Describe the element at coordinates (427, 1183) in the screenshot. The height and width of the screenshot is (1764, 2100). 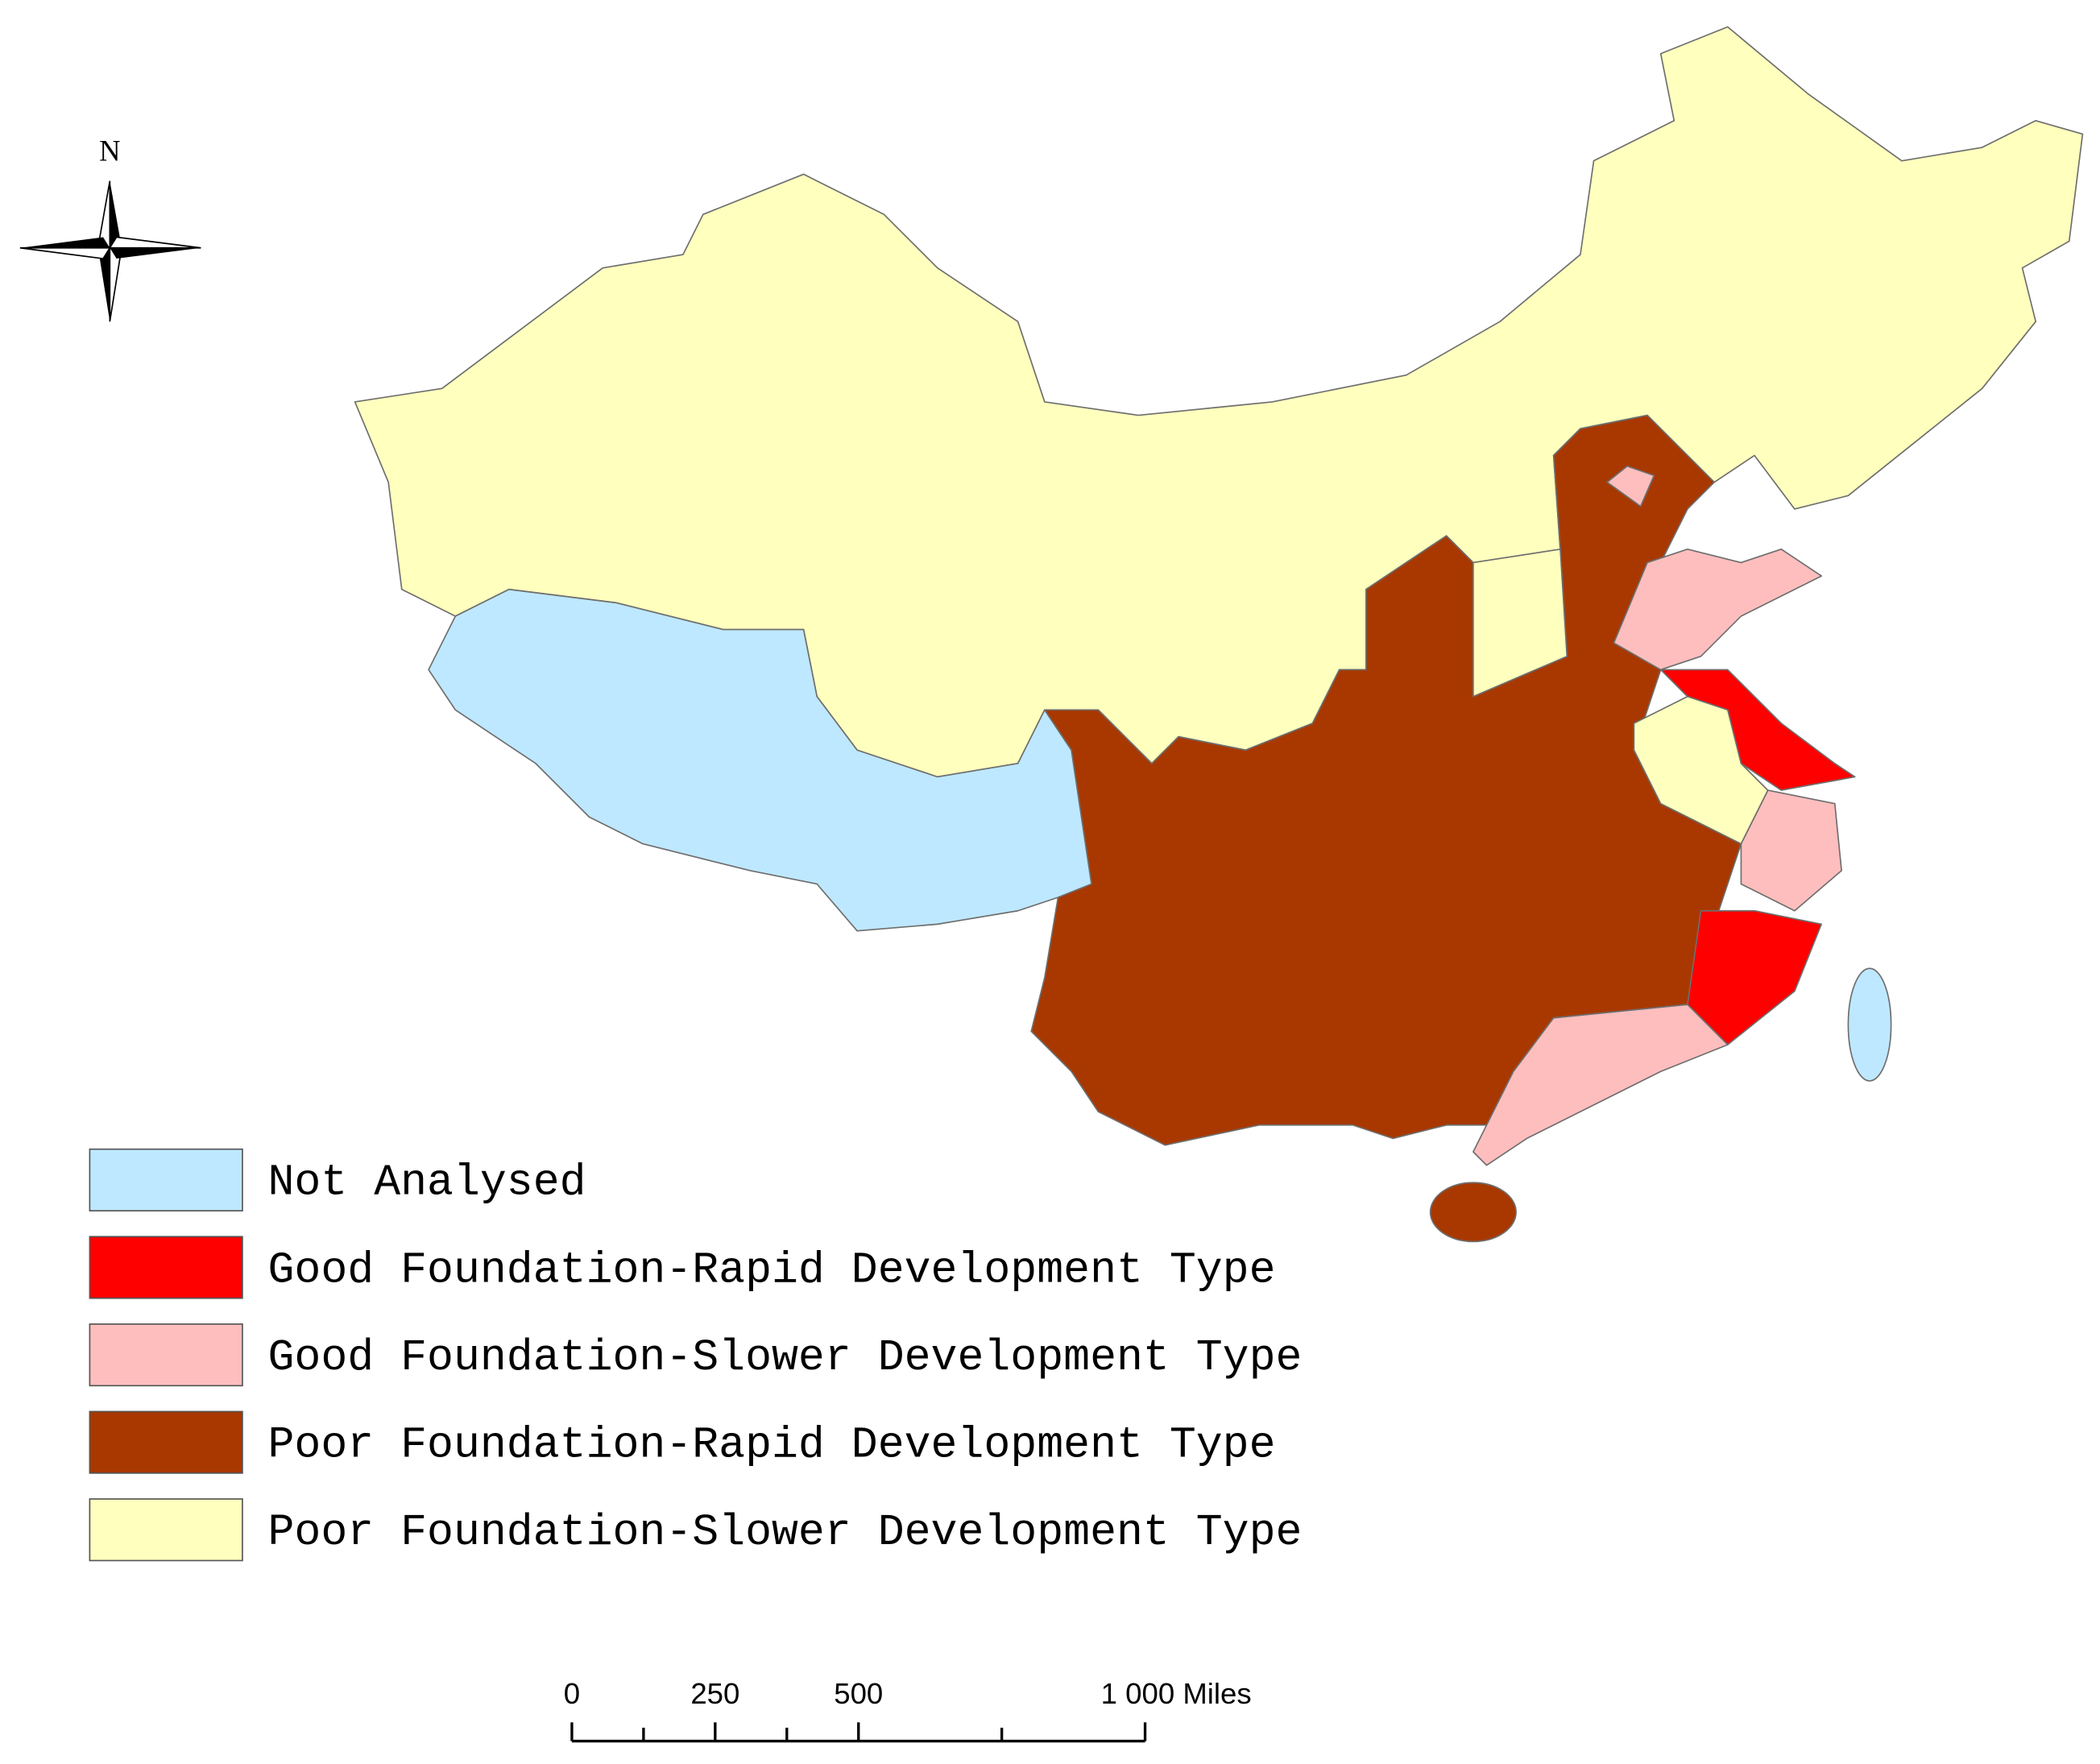
I see `legend-label: Not Analysed` at that location.